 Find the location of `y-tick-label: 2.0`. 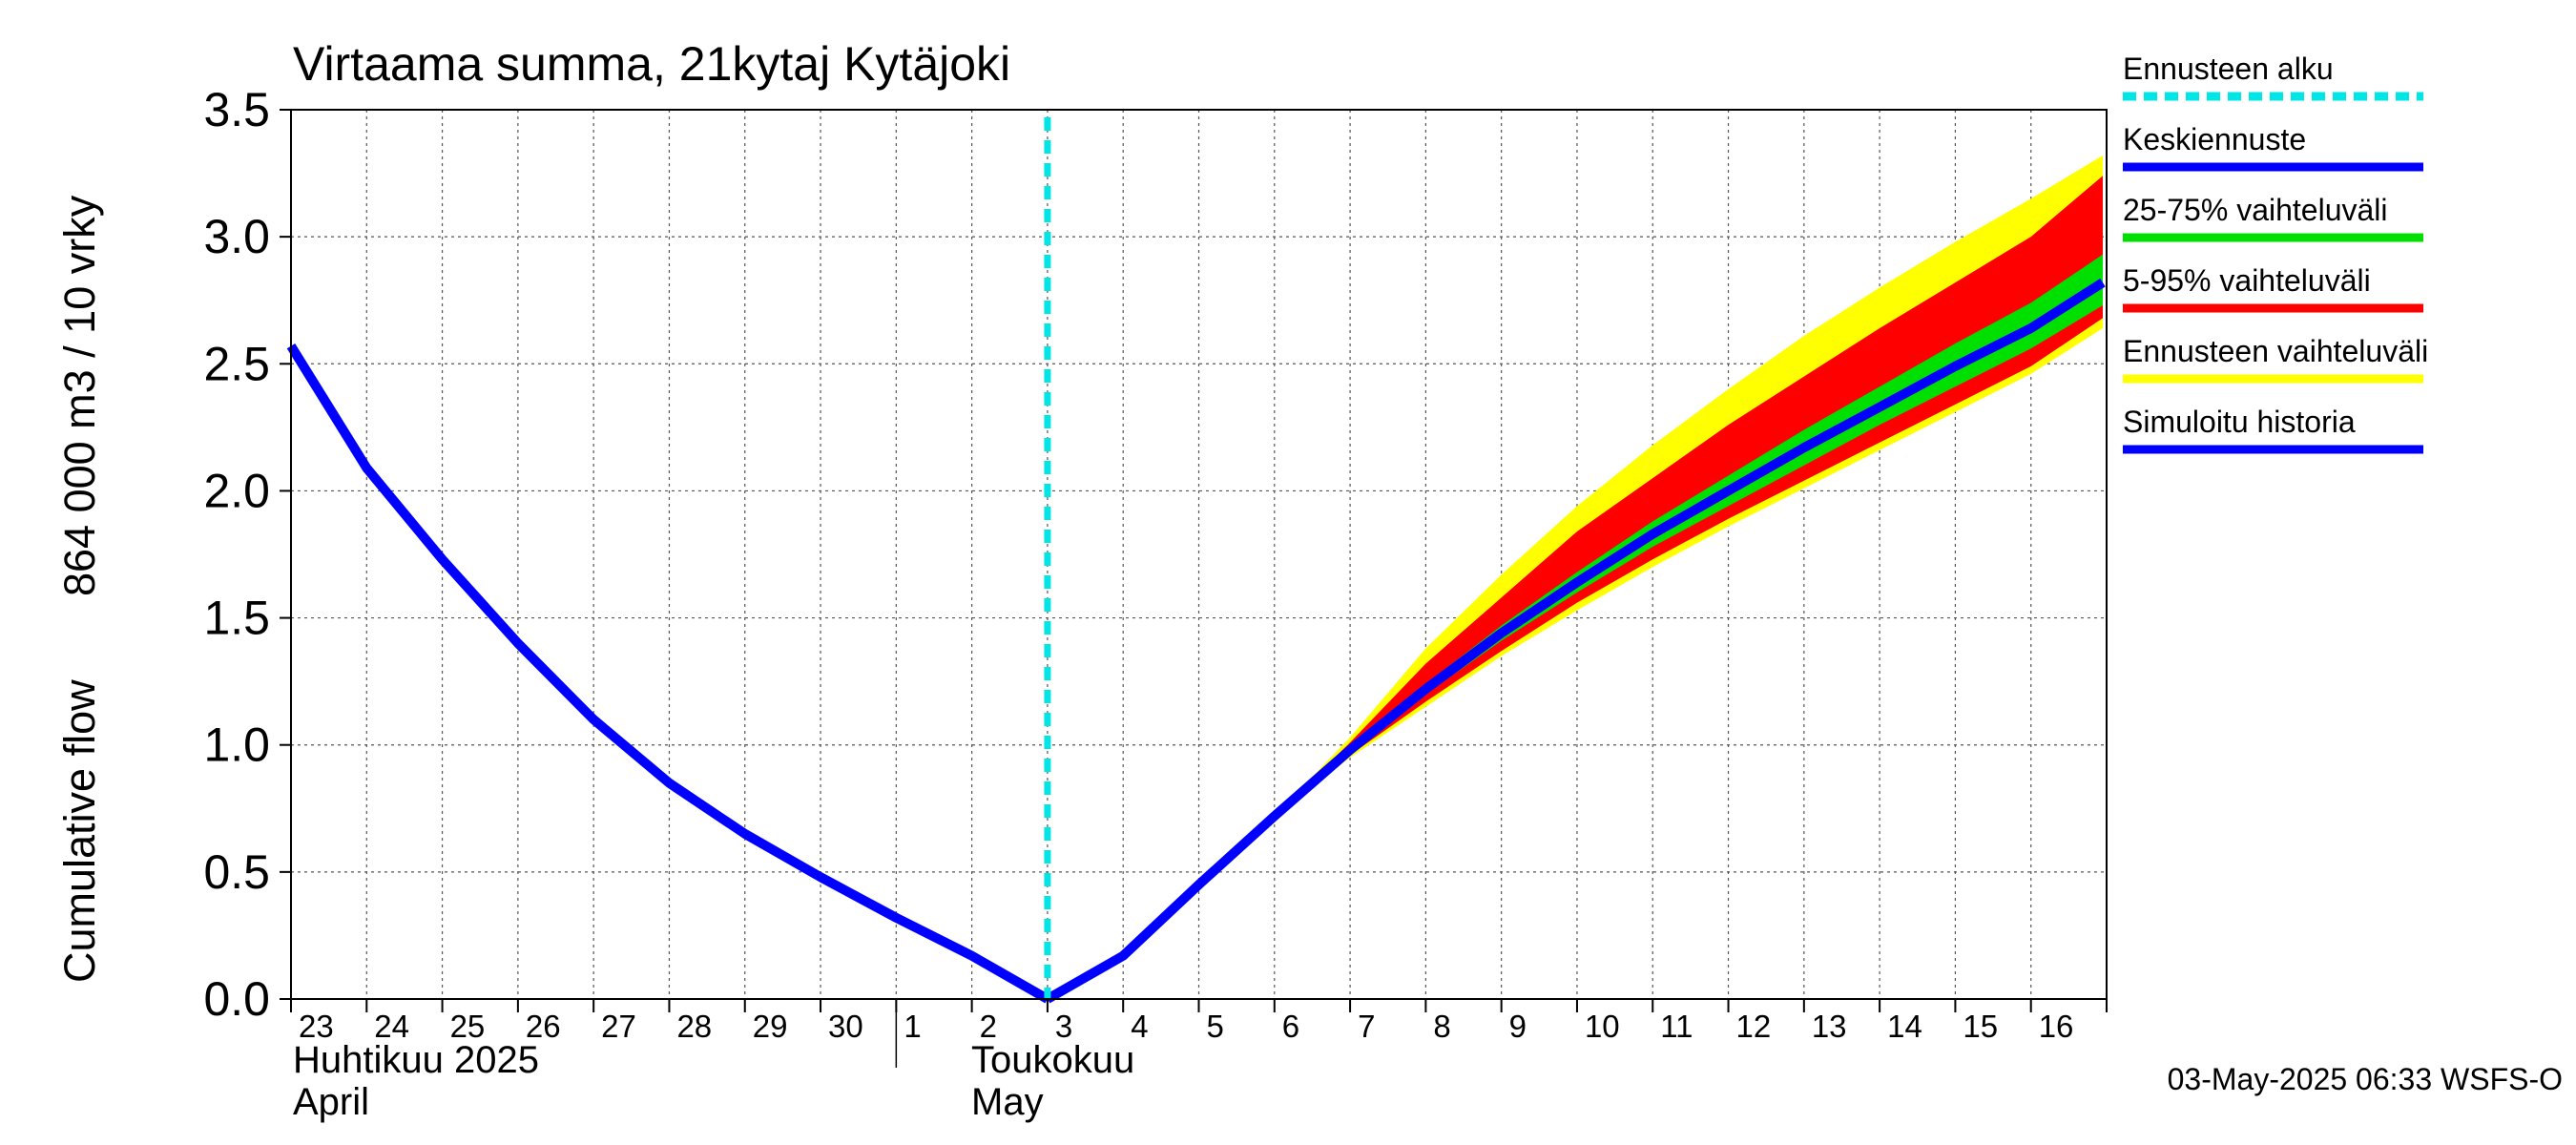

y-tick-label: 2.0 is located at coordinates (236, 490).